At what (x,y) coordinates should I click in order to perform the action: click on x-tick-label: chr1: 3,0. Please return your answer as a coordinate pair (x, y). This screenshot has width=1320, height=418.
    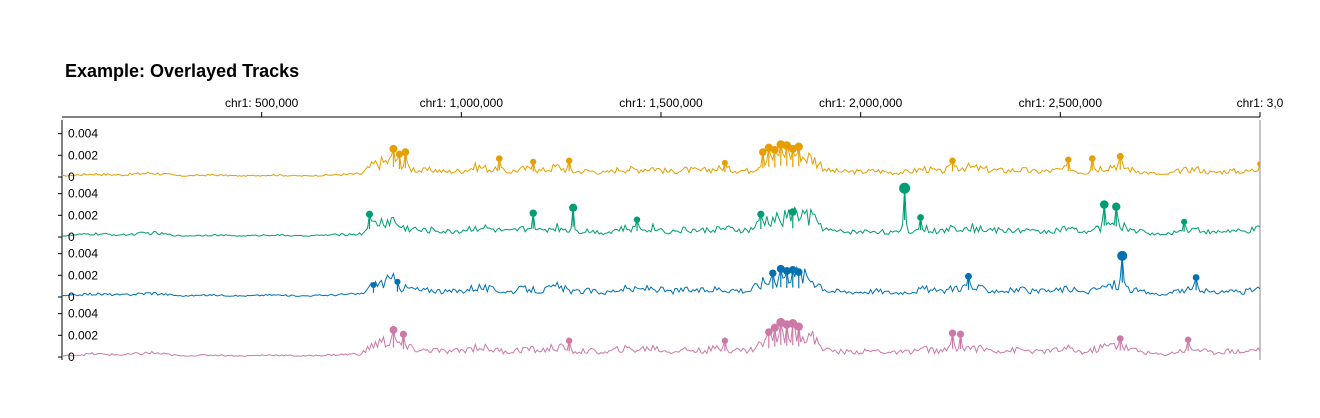
    Looking at the image, I should click on (1260, 103).